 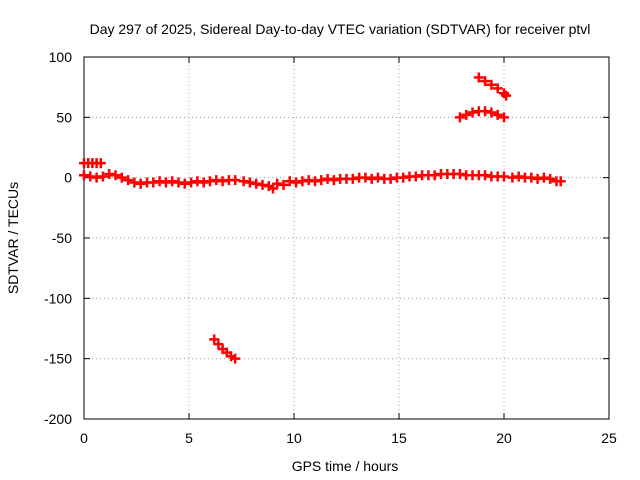 I want to click on y-tick-label: -150, so click(x=58, y=359).